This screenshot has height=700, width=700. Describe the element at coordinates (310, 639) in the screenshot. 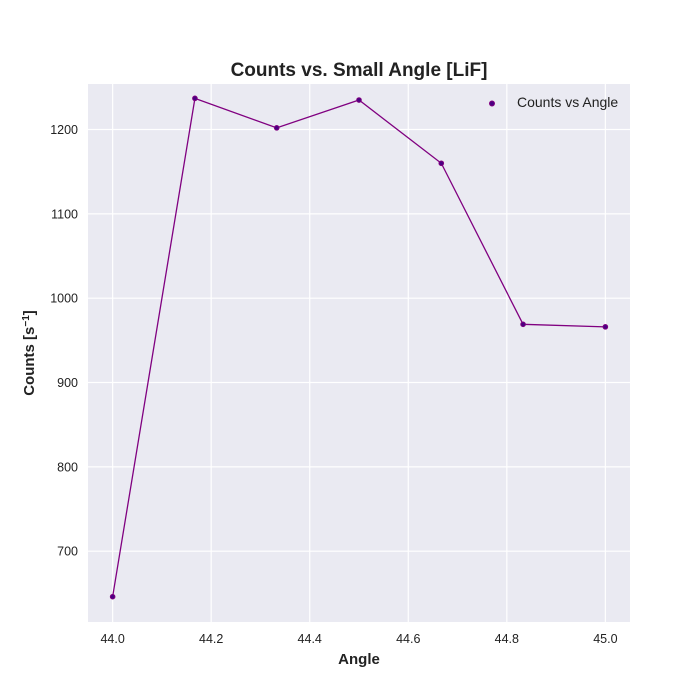

I see `x-tick-label: 44.4` at that location.